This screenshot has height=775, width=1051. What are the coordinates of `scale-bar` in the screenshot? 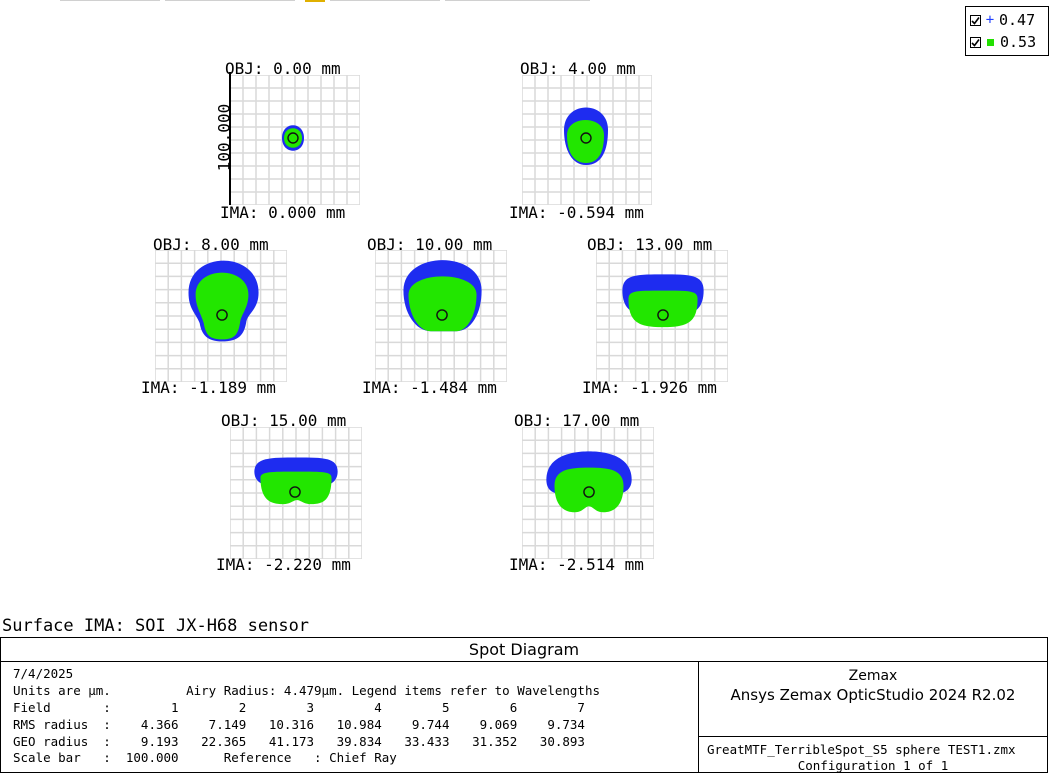 It's located at (230, 138).